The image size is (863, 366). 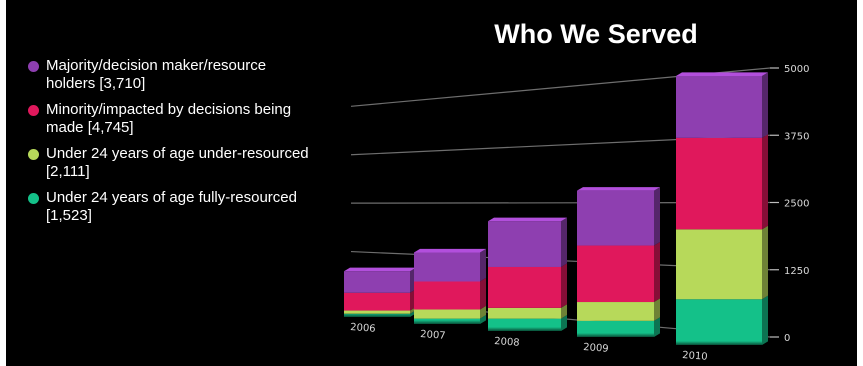 What do you see at coordinates (796, 204) in the screenshot?
I see `y-tick-label: 2500` at bounding box center [796, 204].